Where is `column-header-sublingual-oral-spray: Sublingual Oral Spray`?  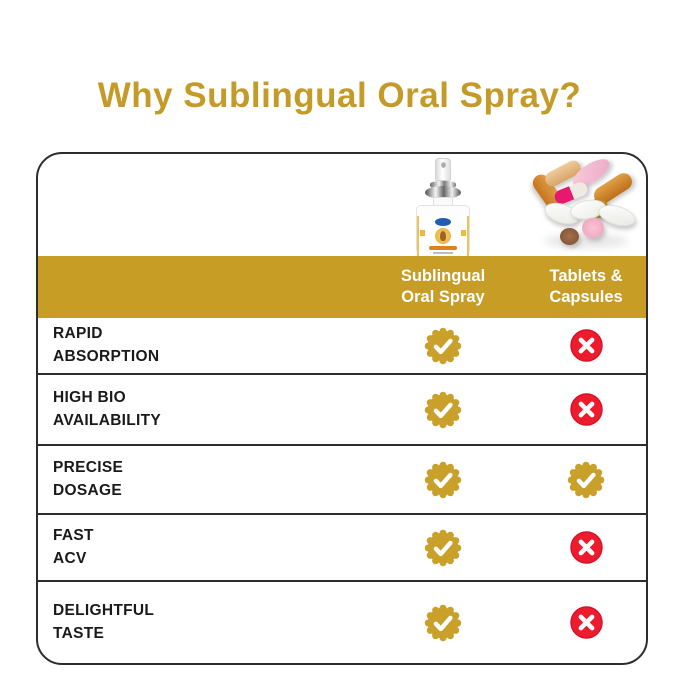 column-header-sublingual-oral-spray: Sublingual Oral Spray is located at coordinates (443, 286).